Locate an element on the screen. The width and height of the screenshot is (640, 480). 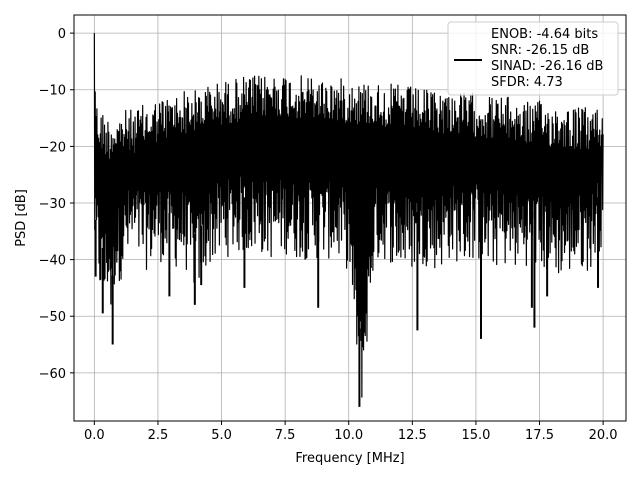
x-tick-label: 12.5 is located at coordinates (412, 435).